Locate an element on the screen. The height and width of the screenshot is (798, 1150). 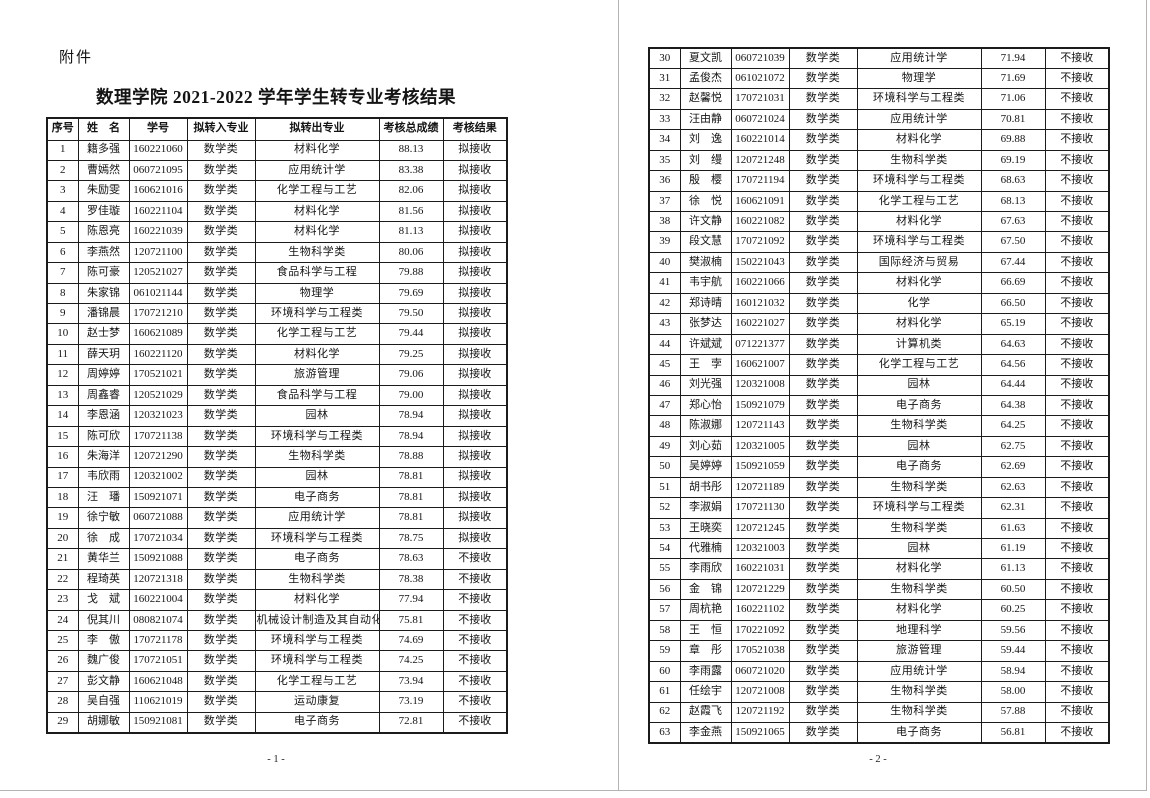
cell-no: 23 is located at coordinates (62, 600).